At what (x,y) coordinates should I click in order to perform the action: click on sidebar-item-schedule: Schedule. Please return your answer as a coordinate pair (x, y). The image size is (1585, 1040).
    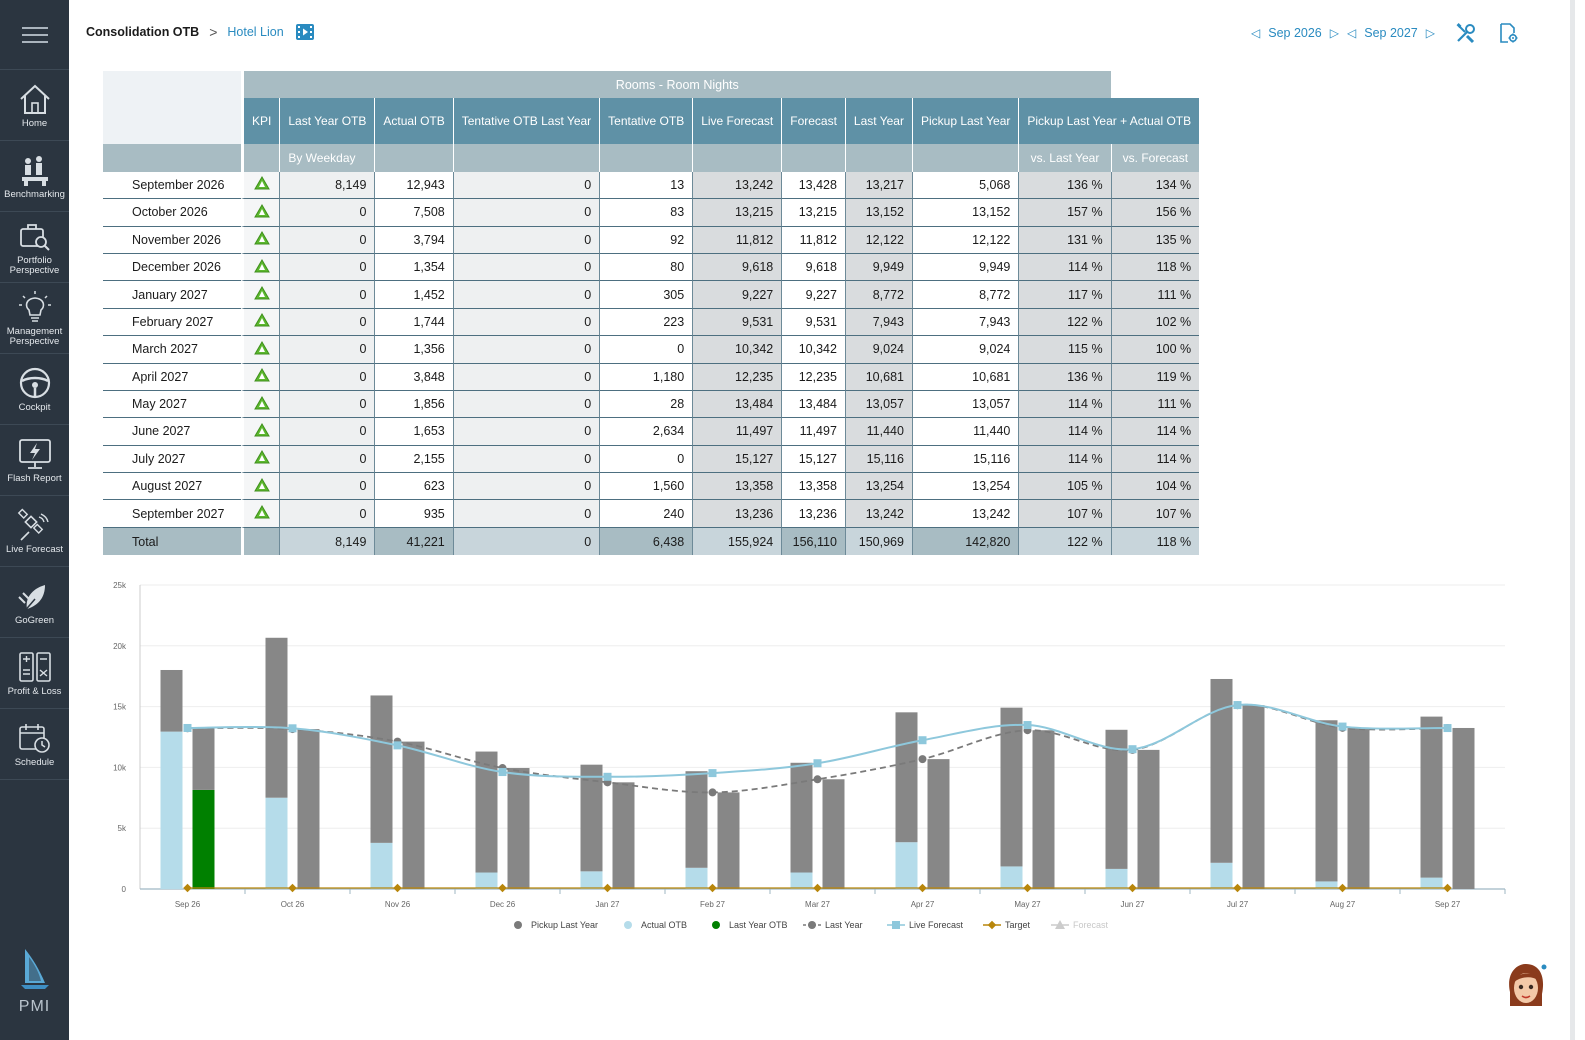
    Looking at the image, I should click on (34, 744).